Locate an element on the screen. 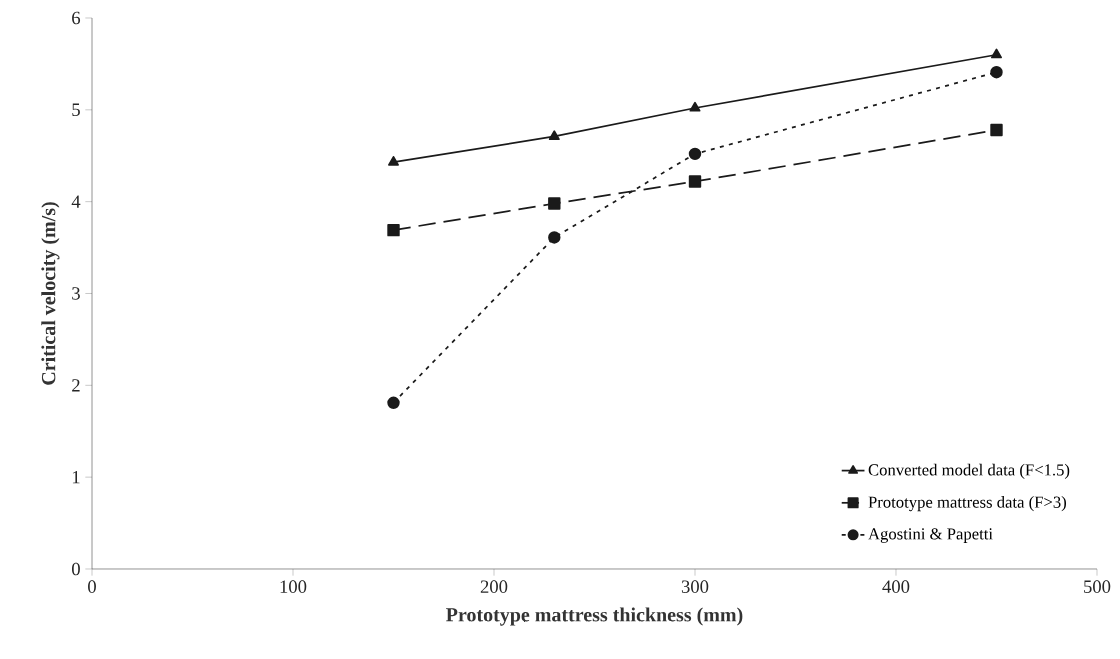 This screenshot has width=1120, height=659. legend-label: Prototype mattress data (F>3) is located at coordinates (967, 504).